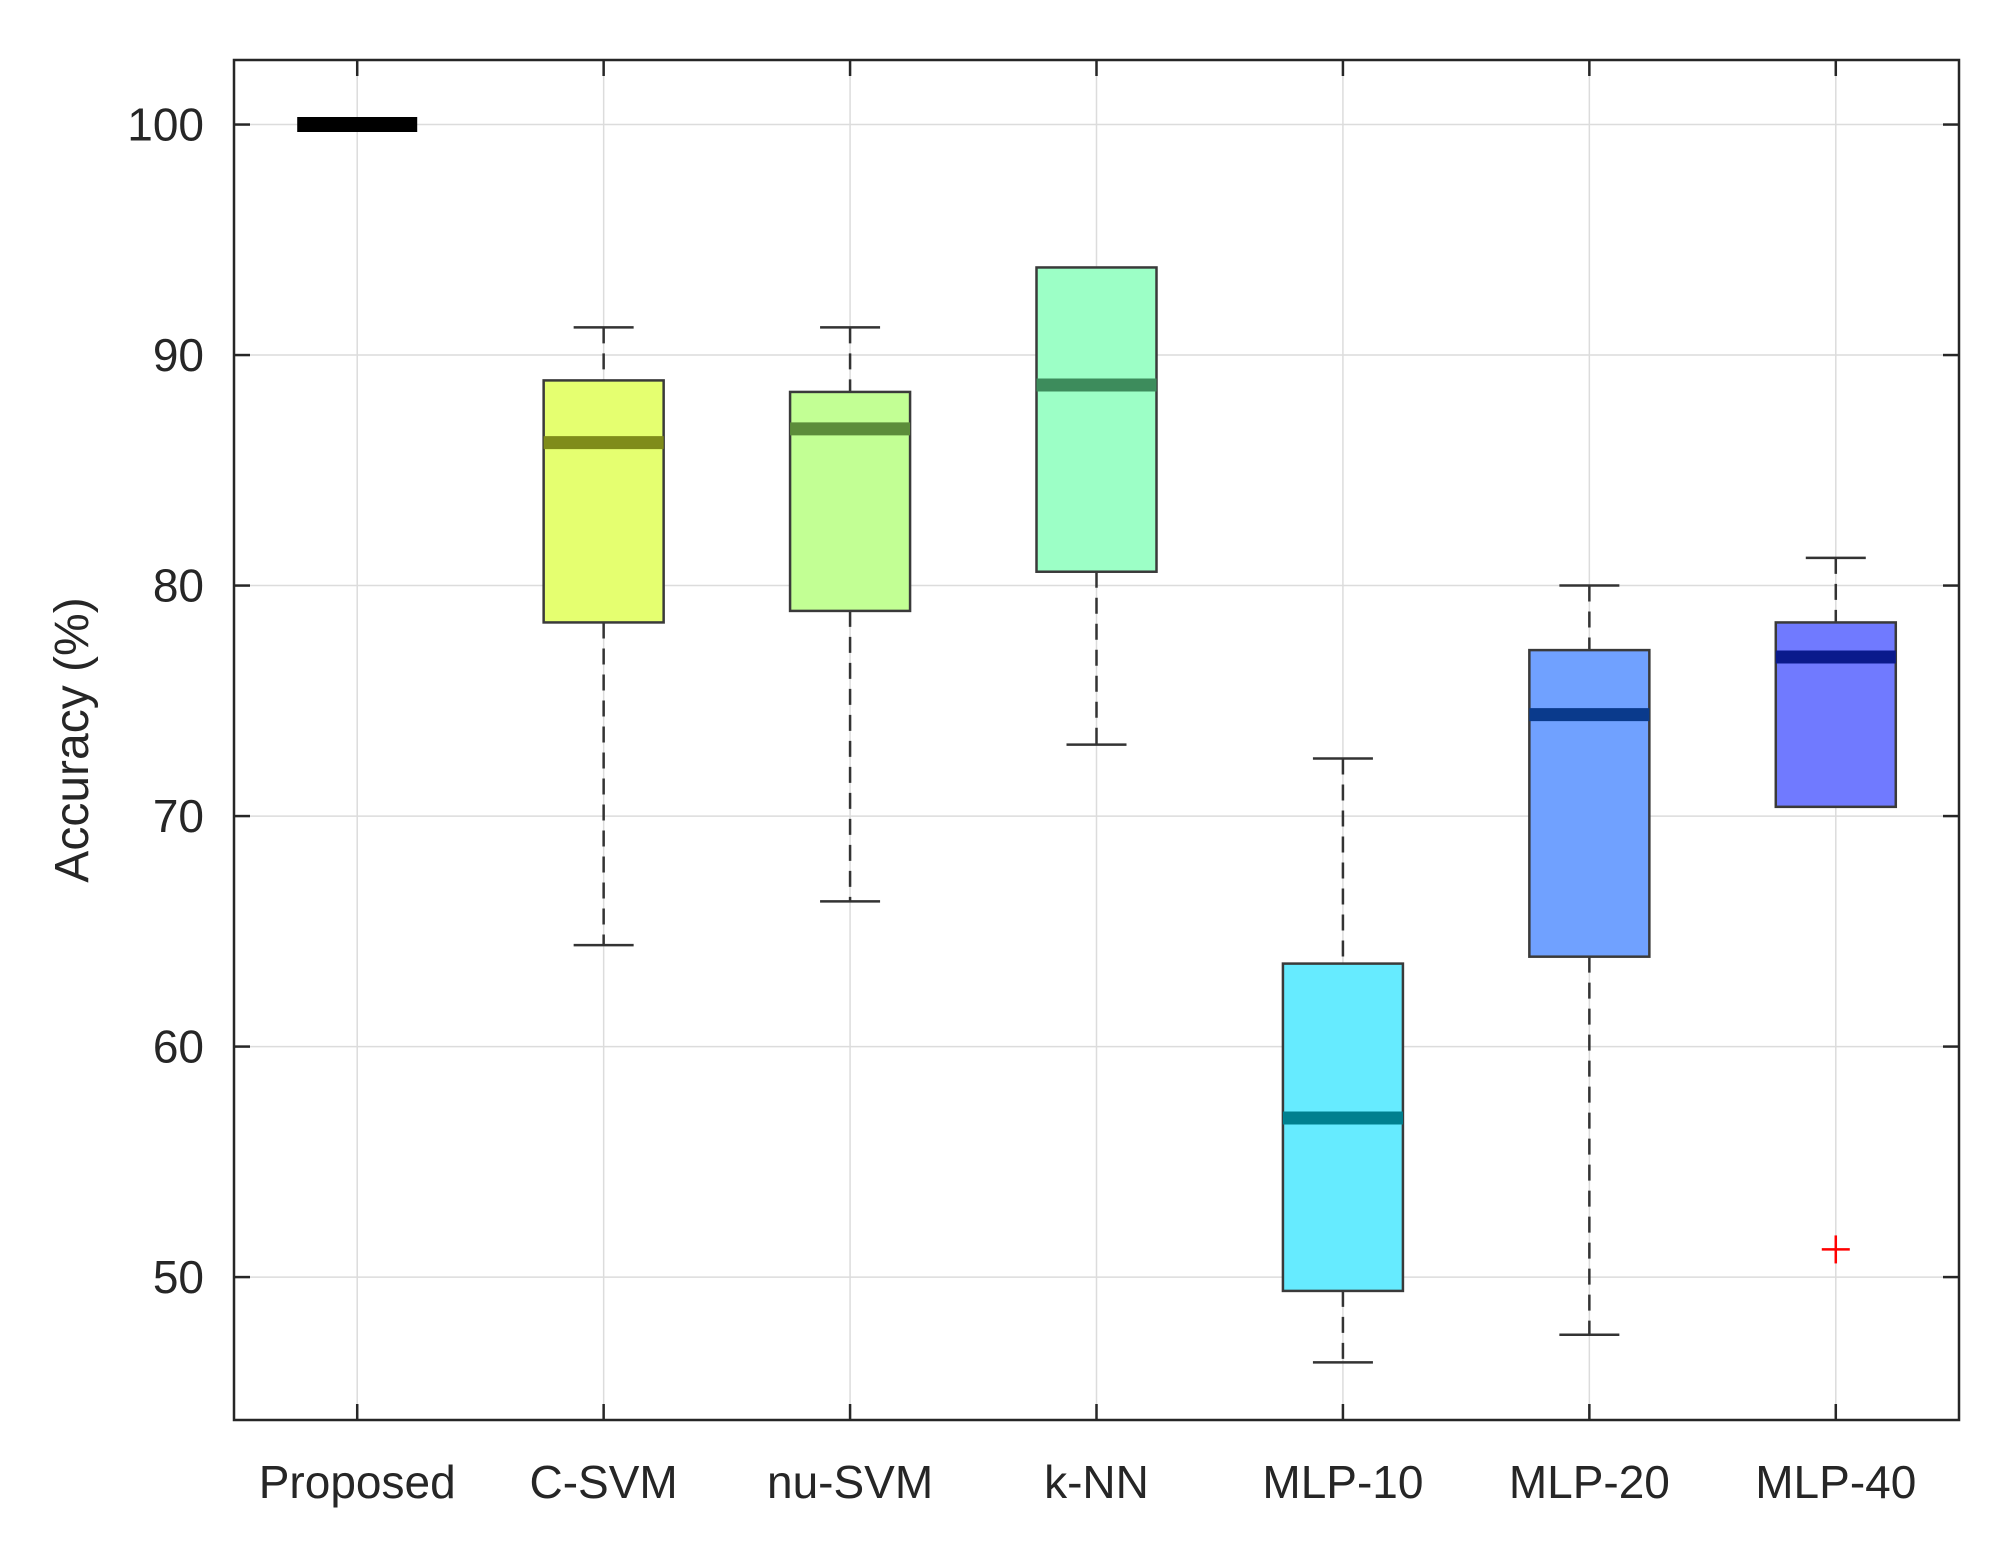  Describe the element at coordinates (1342, 1482) in the screenshot. I see `x-tick-label: MLP-10` at that location.